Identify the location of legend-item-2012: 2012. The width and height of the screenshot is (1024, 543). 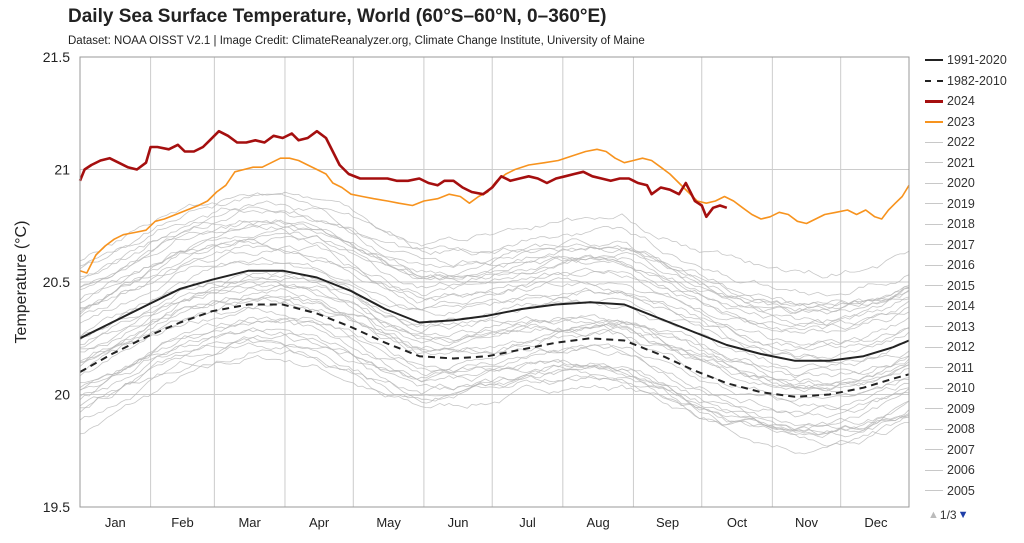
(974, 347).